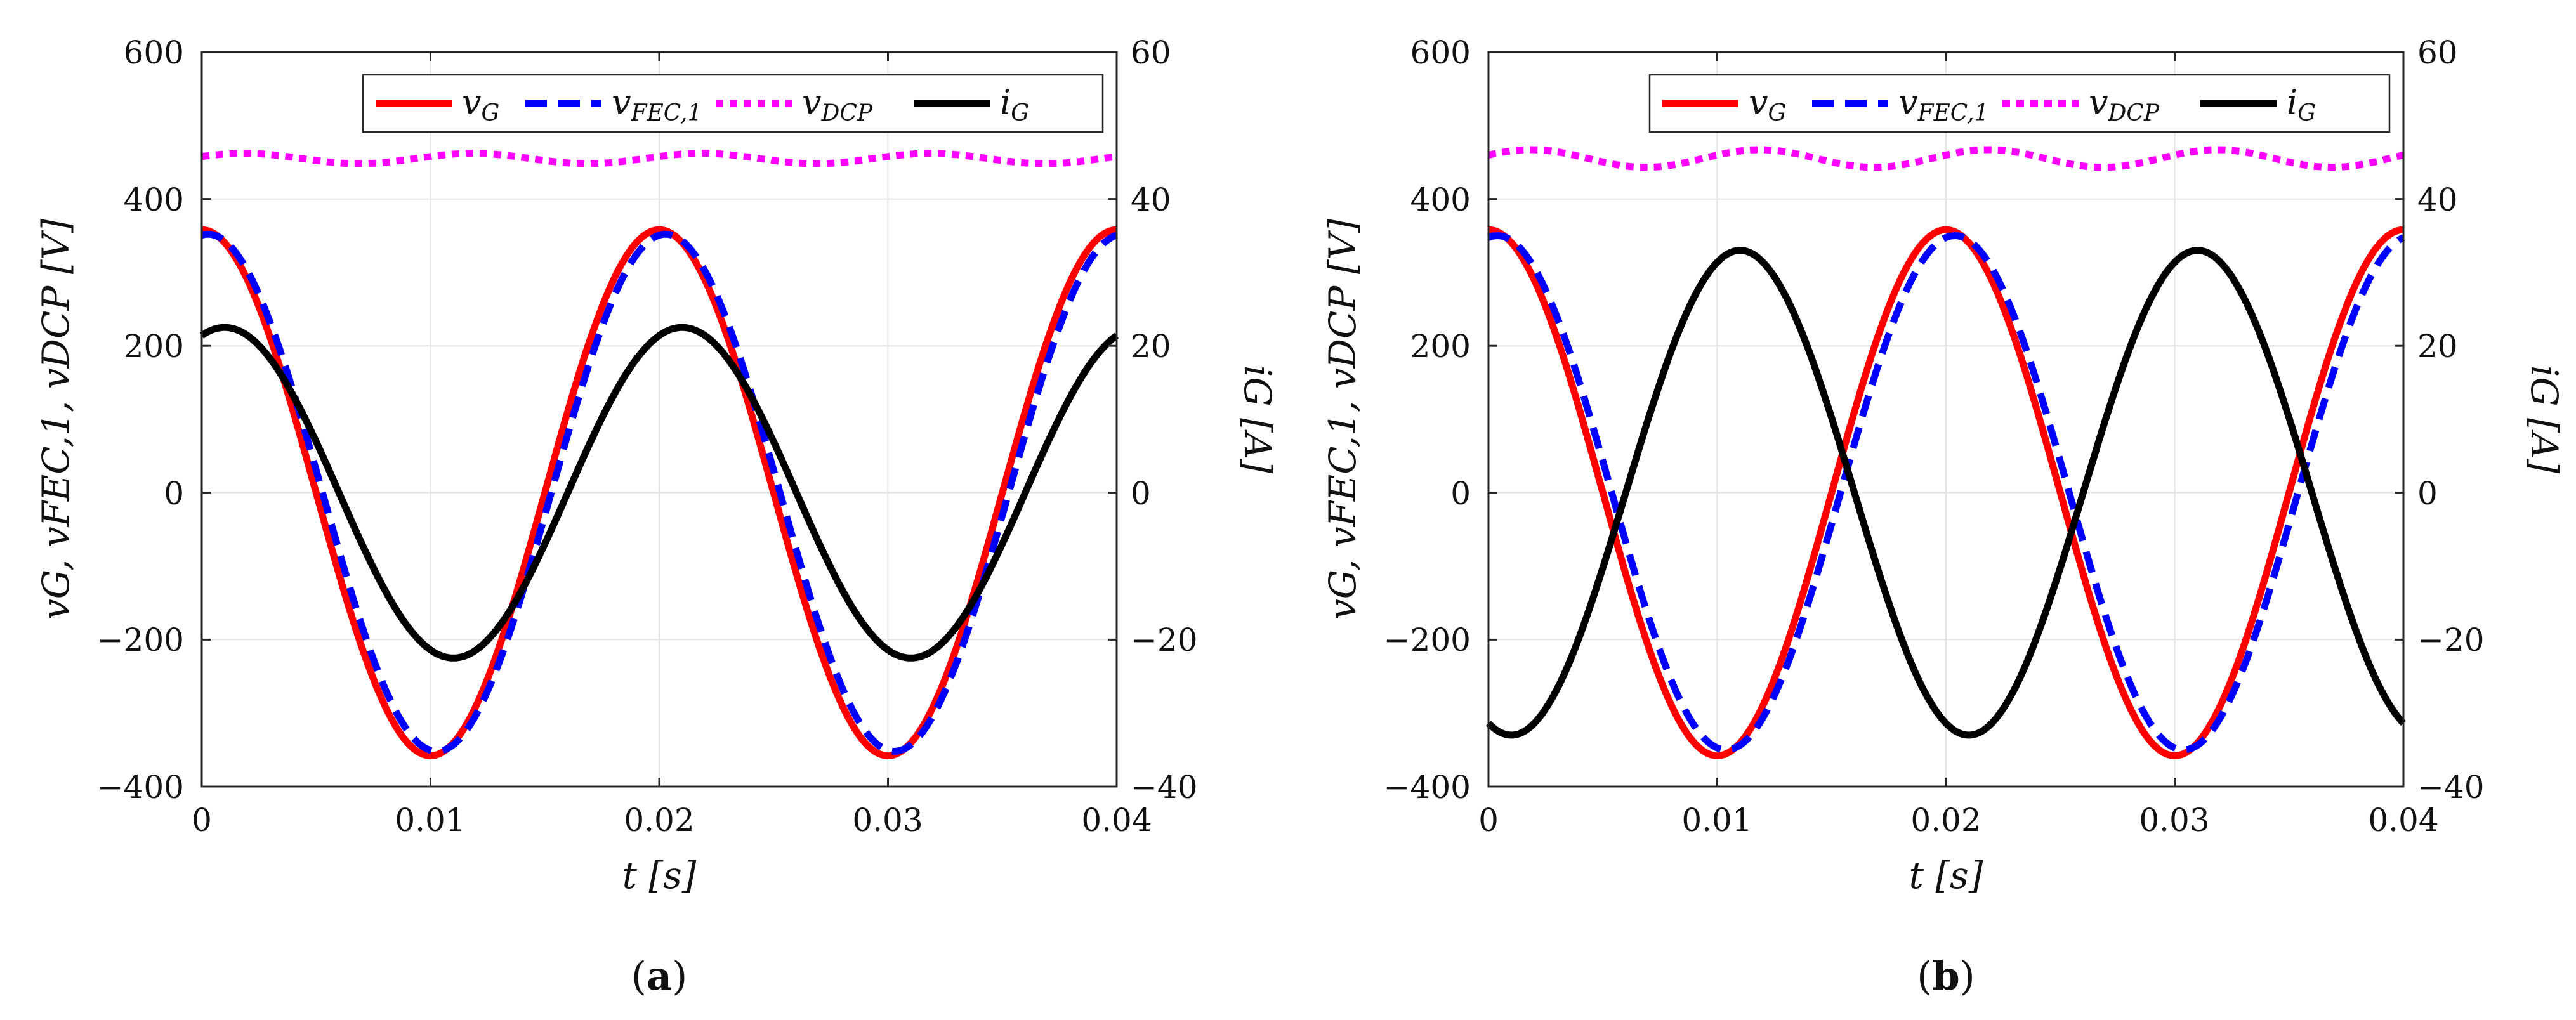 Image resolution: width=2576 pixels, height=1020 pixels. I want to click on panel-b-ytick-label: 0, so click(1460, 494).